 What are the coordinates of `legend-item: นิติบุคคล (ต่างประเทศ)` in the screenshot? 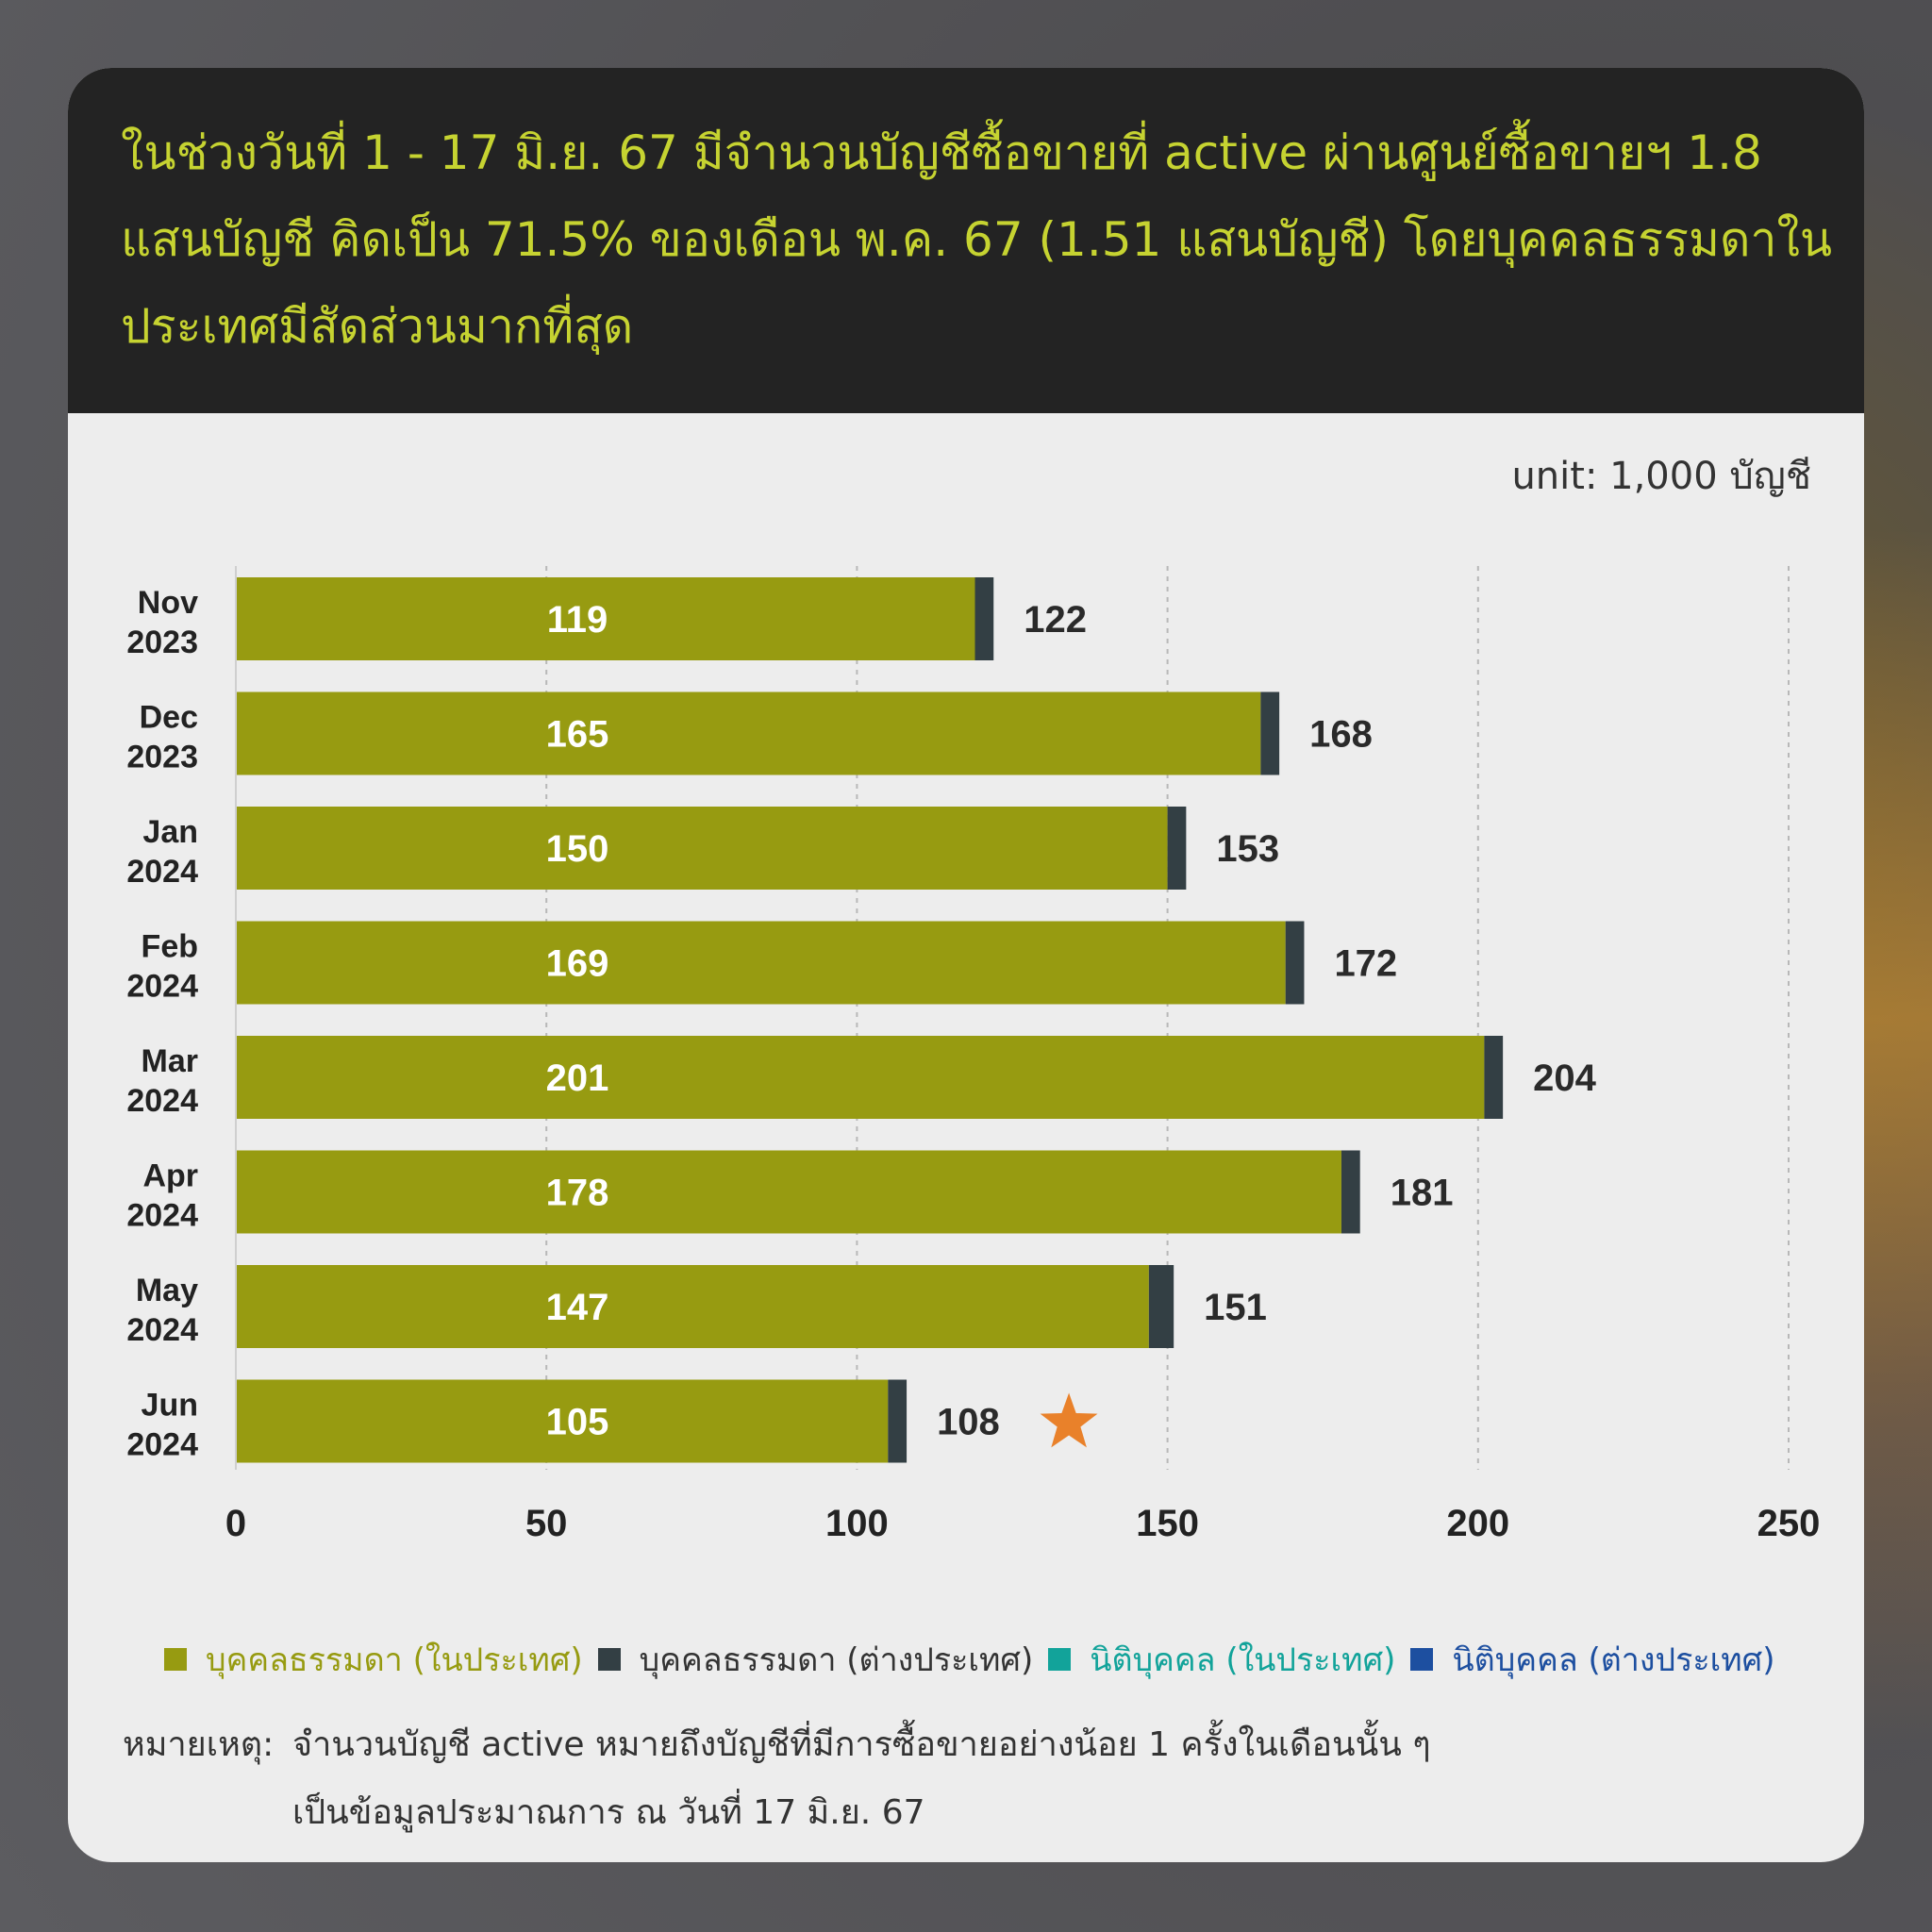 It's located at (1592, 1660).